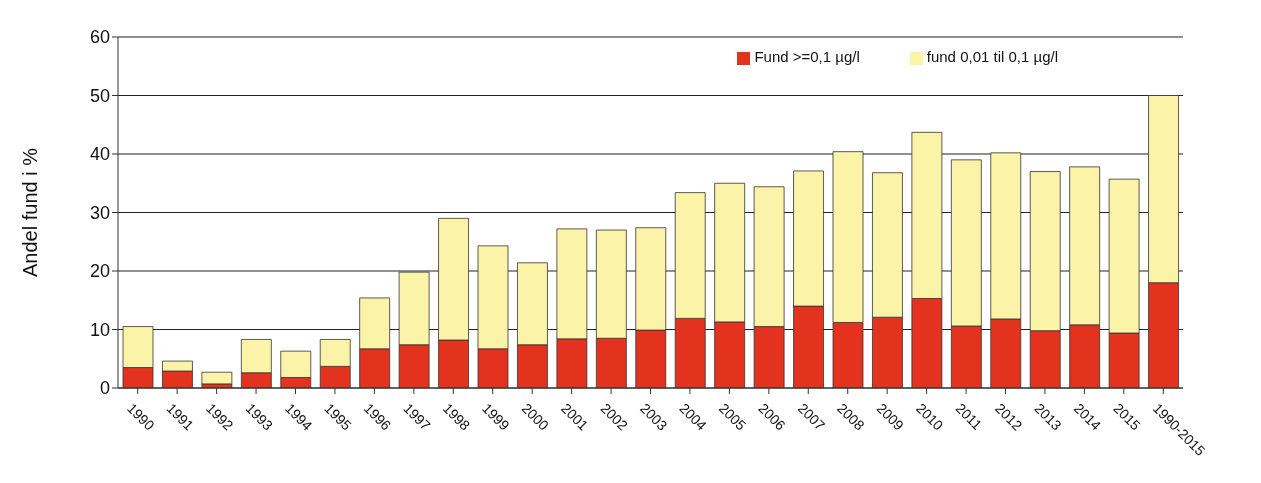 Image resolution: width=1261 pixels, height=483 pixels. Describe the element at coordinates (99, 37) in the screenshot. I see `y-tick-label: 60` at that location.